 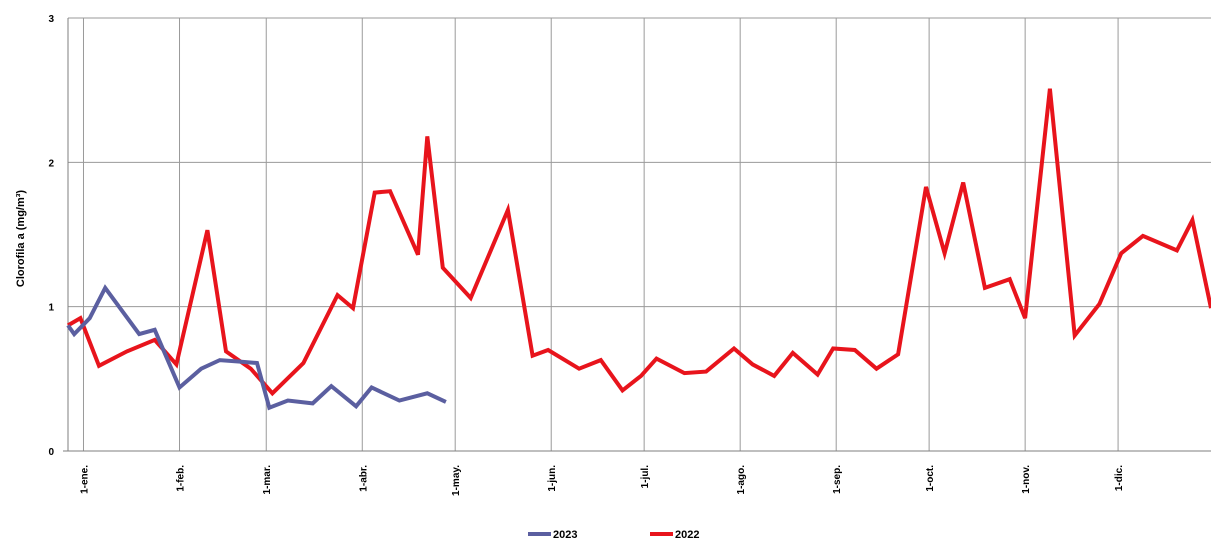 What do you see at coordinates (1119, 478) in the screenshot?
I see `x-tick-label: 1-dic.` at bounding box center [1119, 478].